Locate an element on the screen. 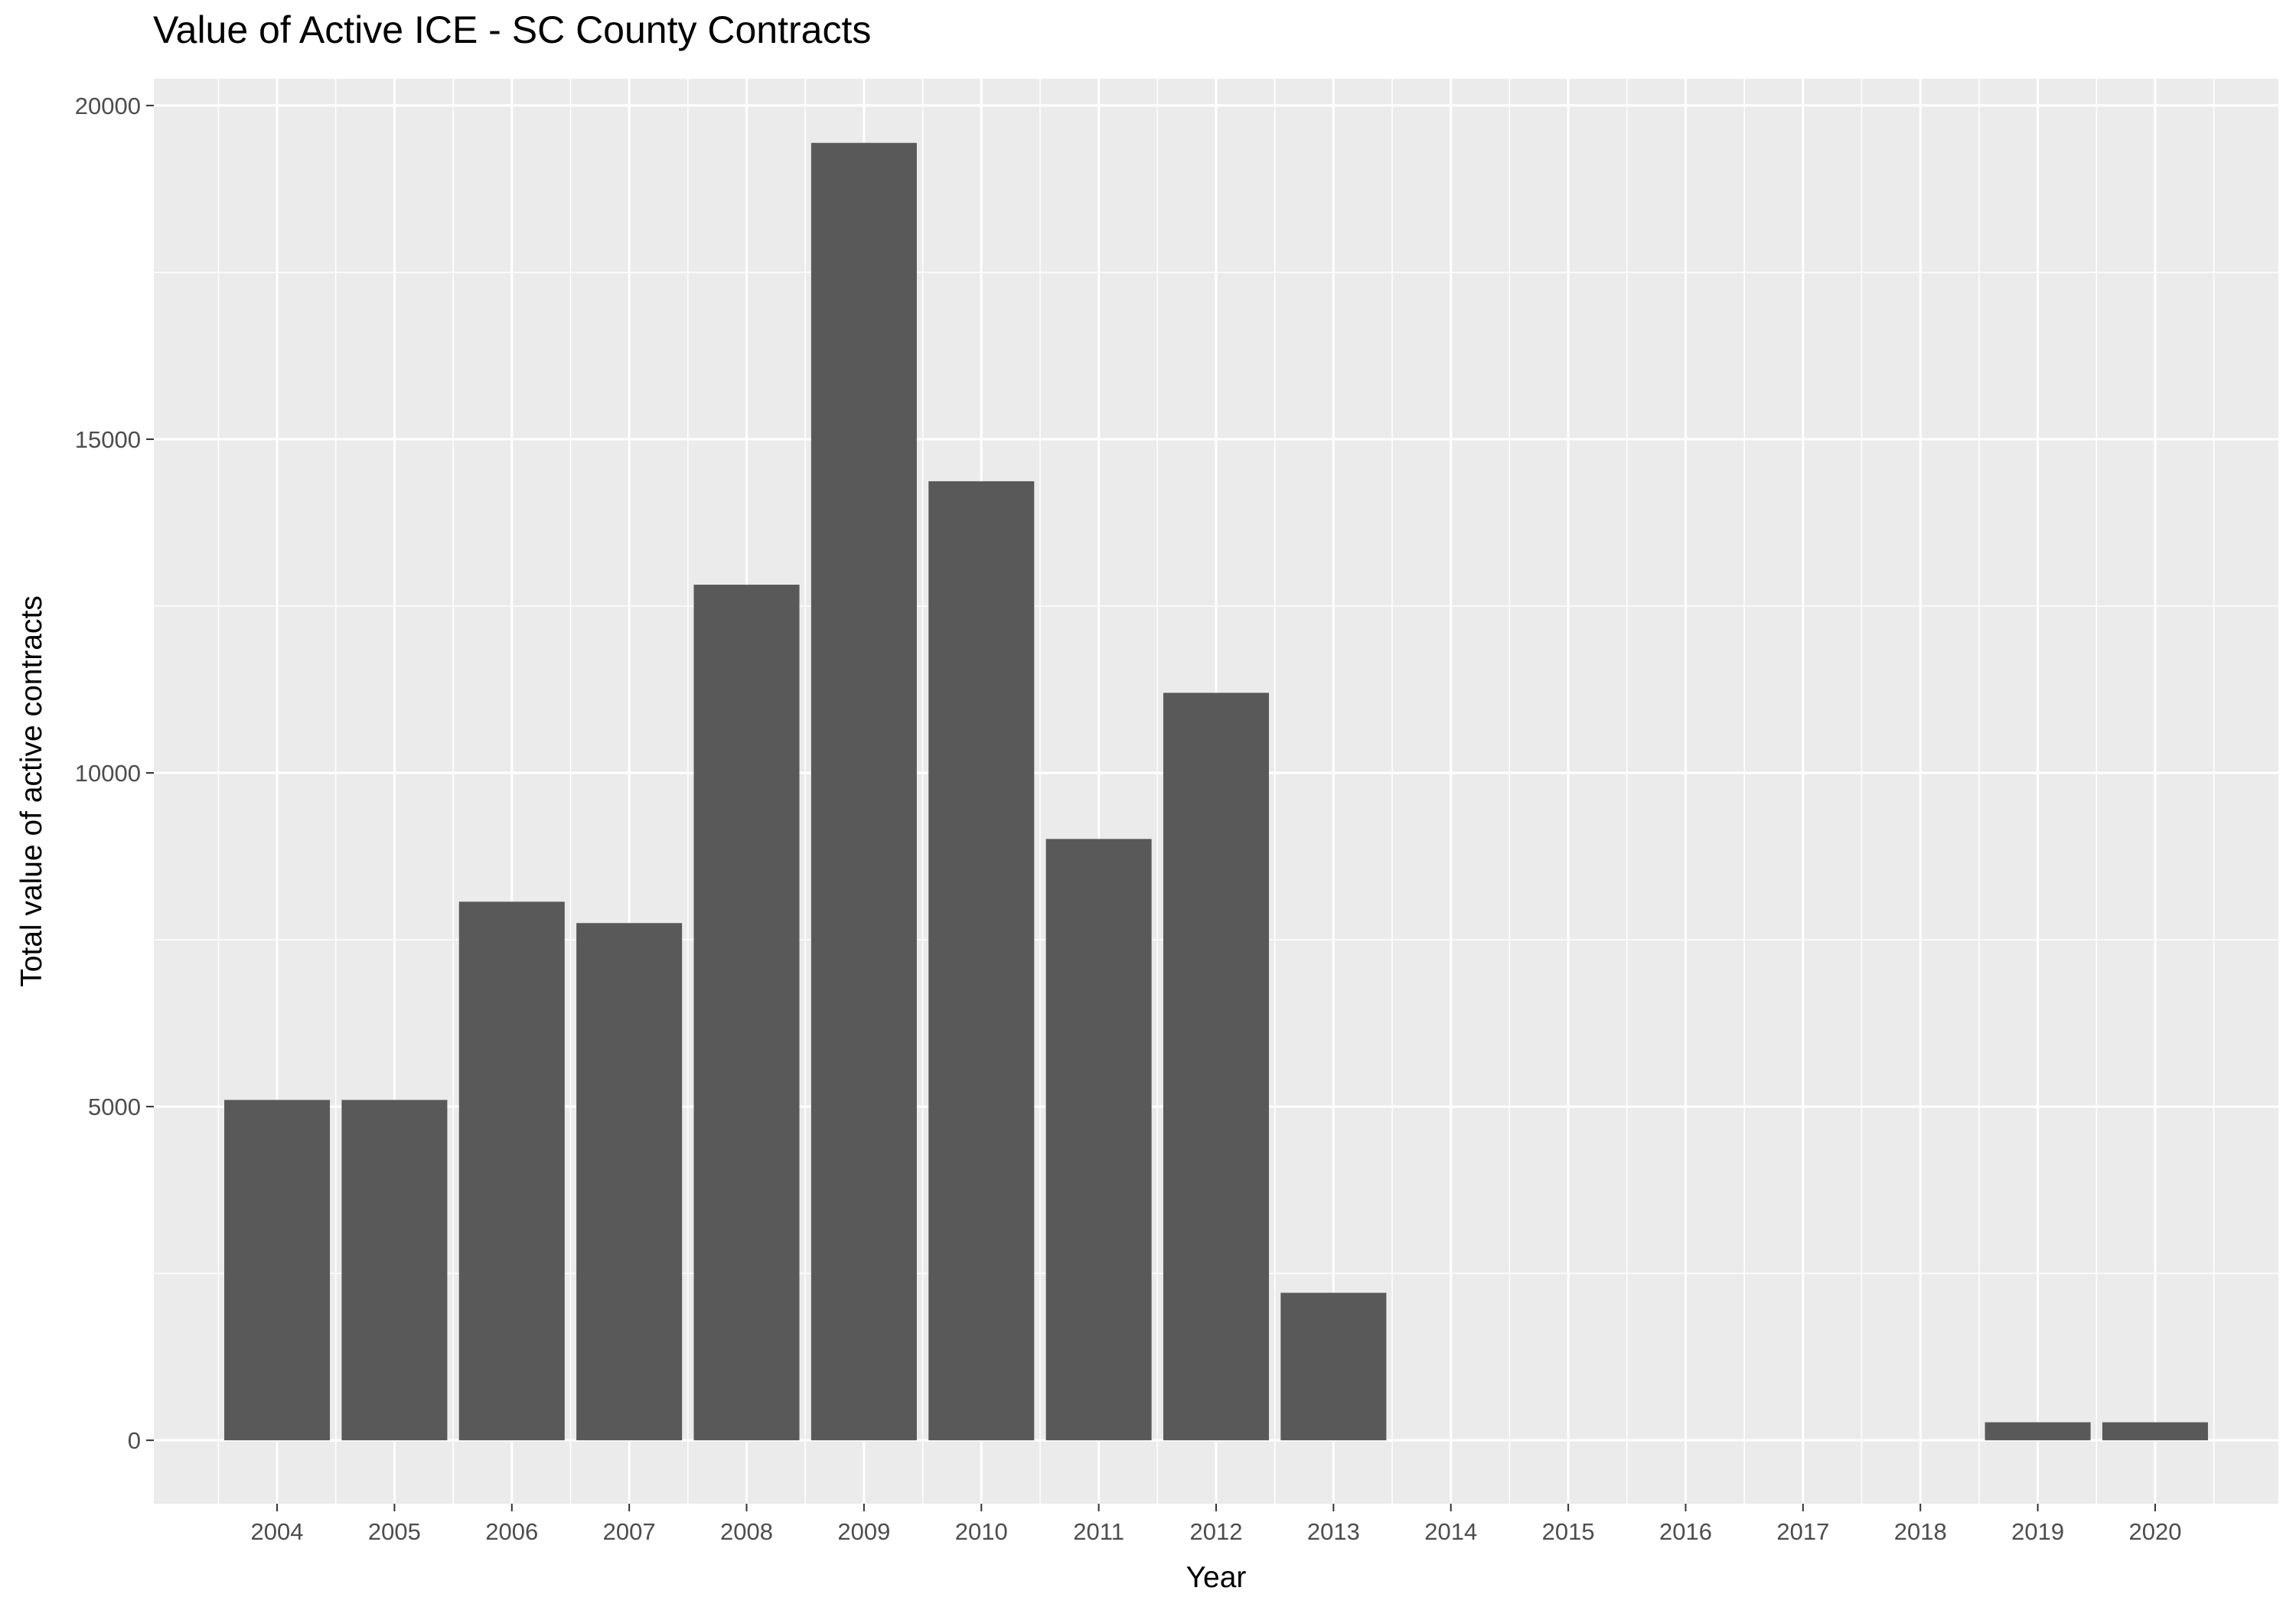  y-tick-label: 0 is located at coordinates (134, 1440).